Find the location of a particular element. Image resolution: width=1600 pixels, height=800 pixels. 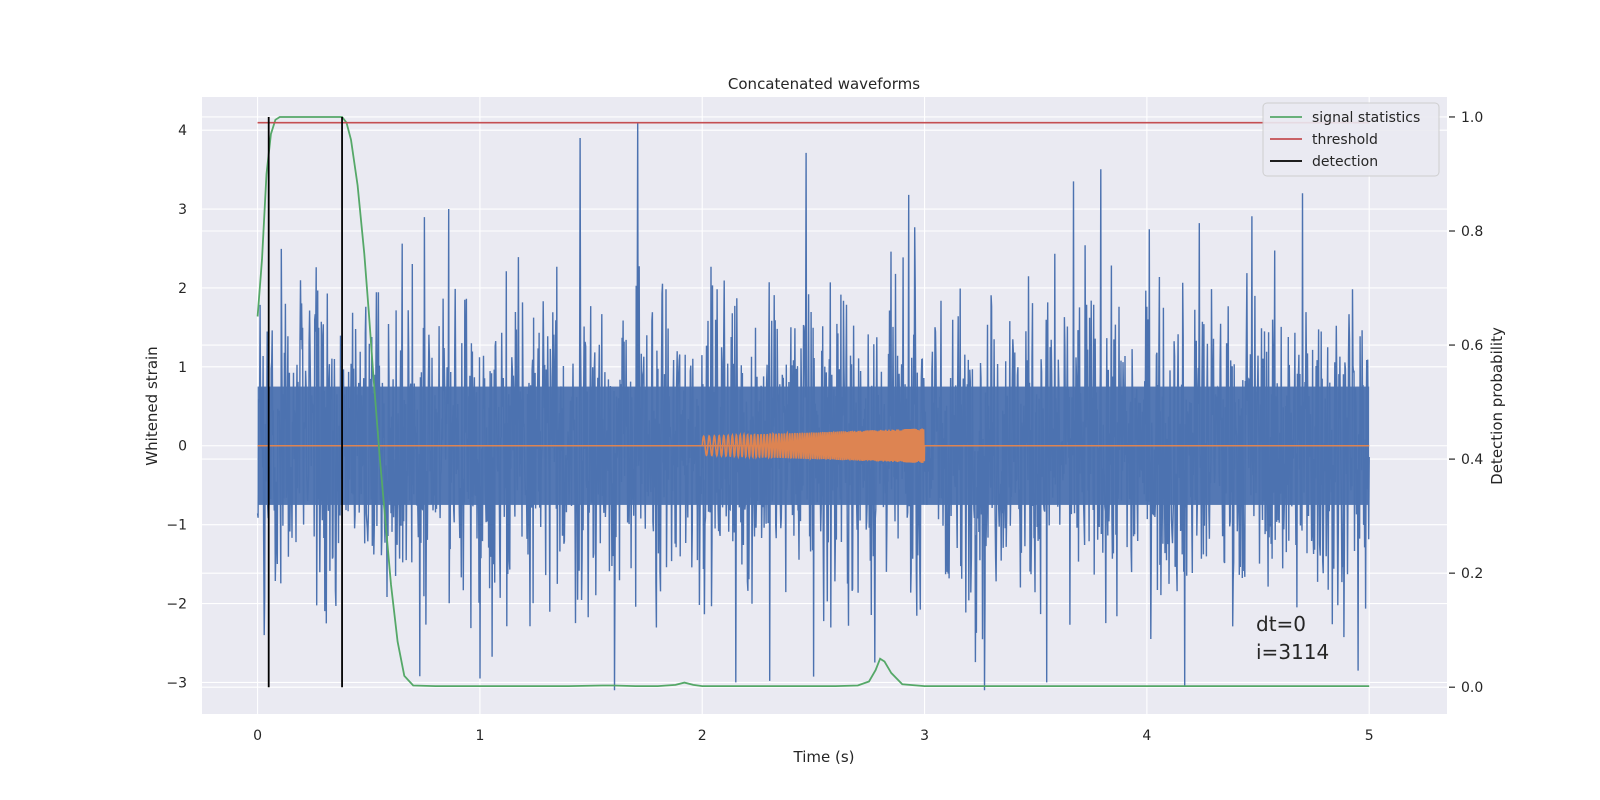

y-tick-label-right: 0.4 is located at coordinates (1472, 460).